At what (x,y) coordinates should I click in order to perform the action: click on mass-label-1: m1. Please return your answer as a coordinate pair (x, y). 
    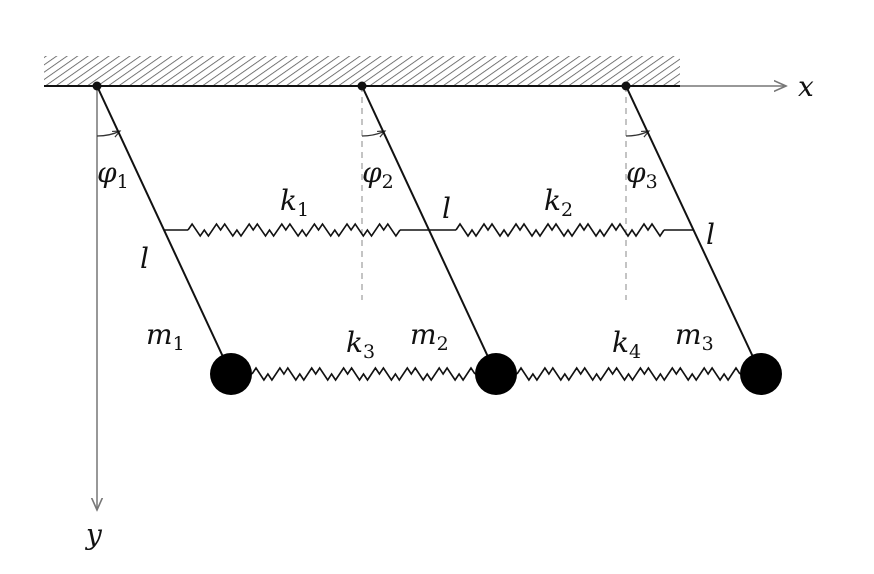
    Looking at the image, I should click on (165, 336).